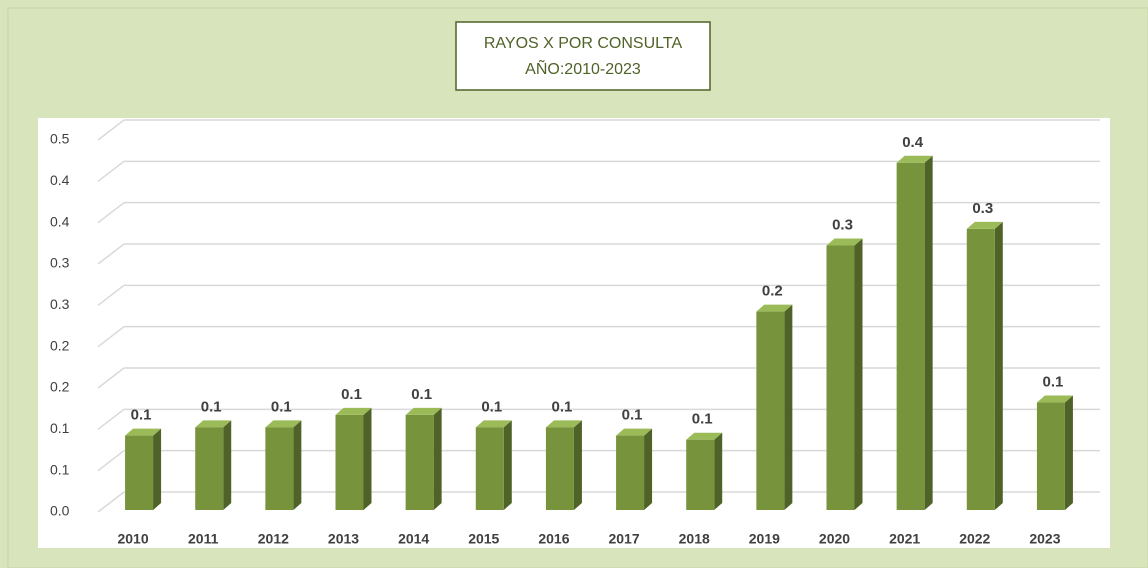 Image resolution: width=1148 pixels, height=568 pixels. I want to click on chart-subtitle: AÑO:2010-2023, so click(583, 68).